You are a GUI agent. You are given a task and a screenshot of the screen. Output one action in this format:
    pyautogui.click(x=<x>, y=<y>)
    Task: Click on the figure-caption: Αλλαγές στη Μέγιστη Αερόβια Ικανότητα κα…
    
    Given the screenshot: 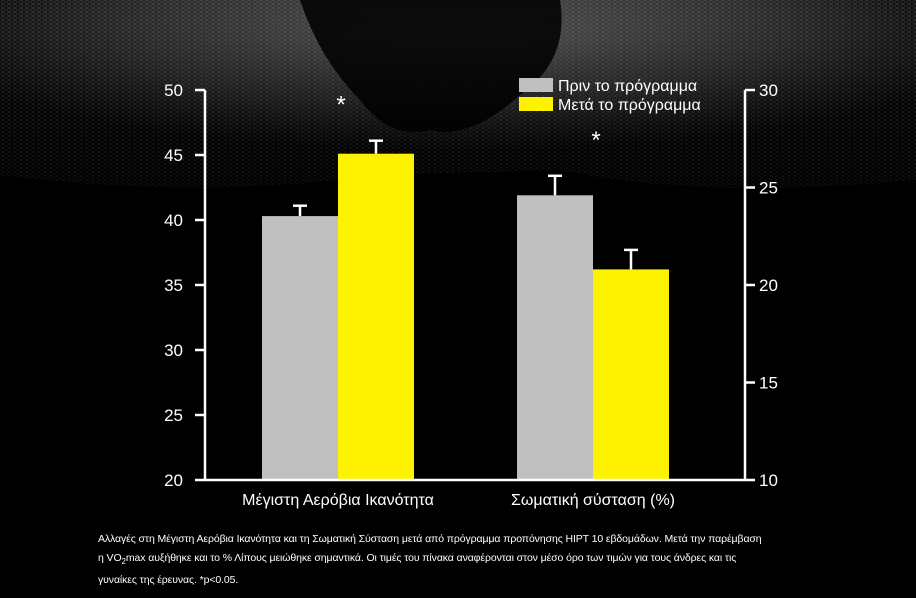 What is the action you would take?
    pyautogui.click(x=466, y=560)
    